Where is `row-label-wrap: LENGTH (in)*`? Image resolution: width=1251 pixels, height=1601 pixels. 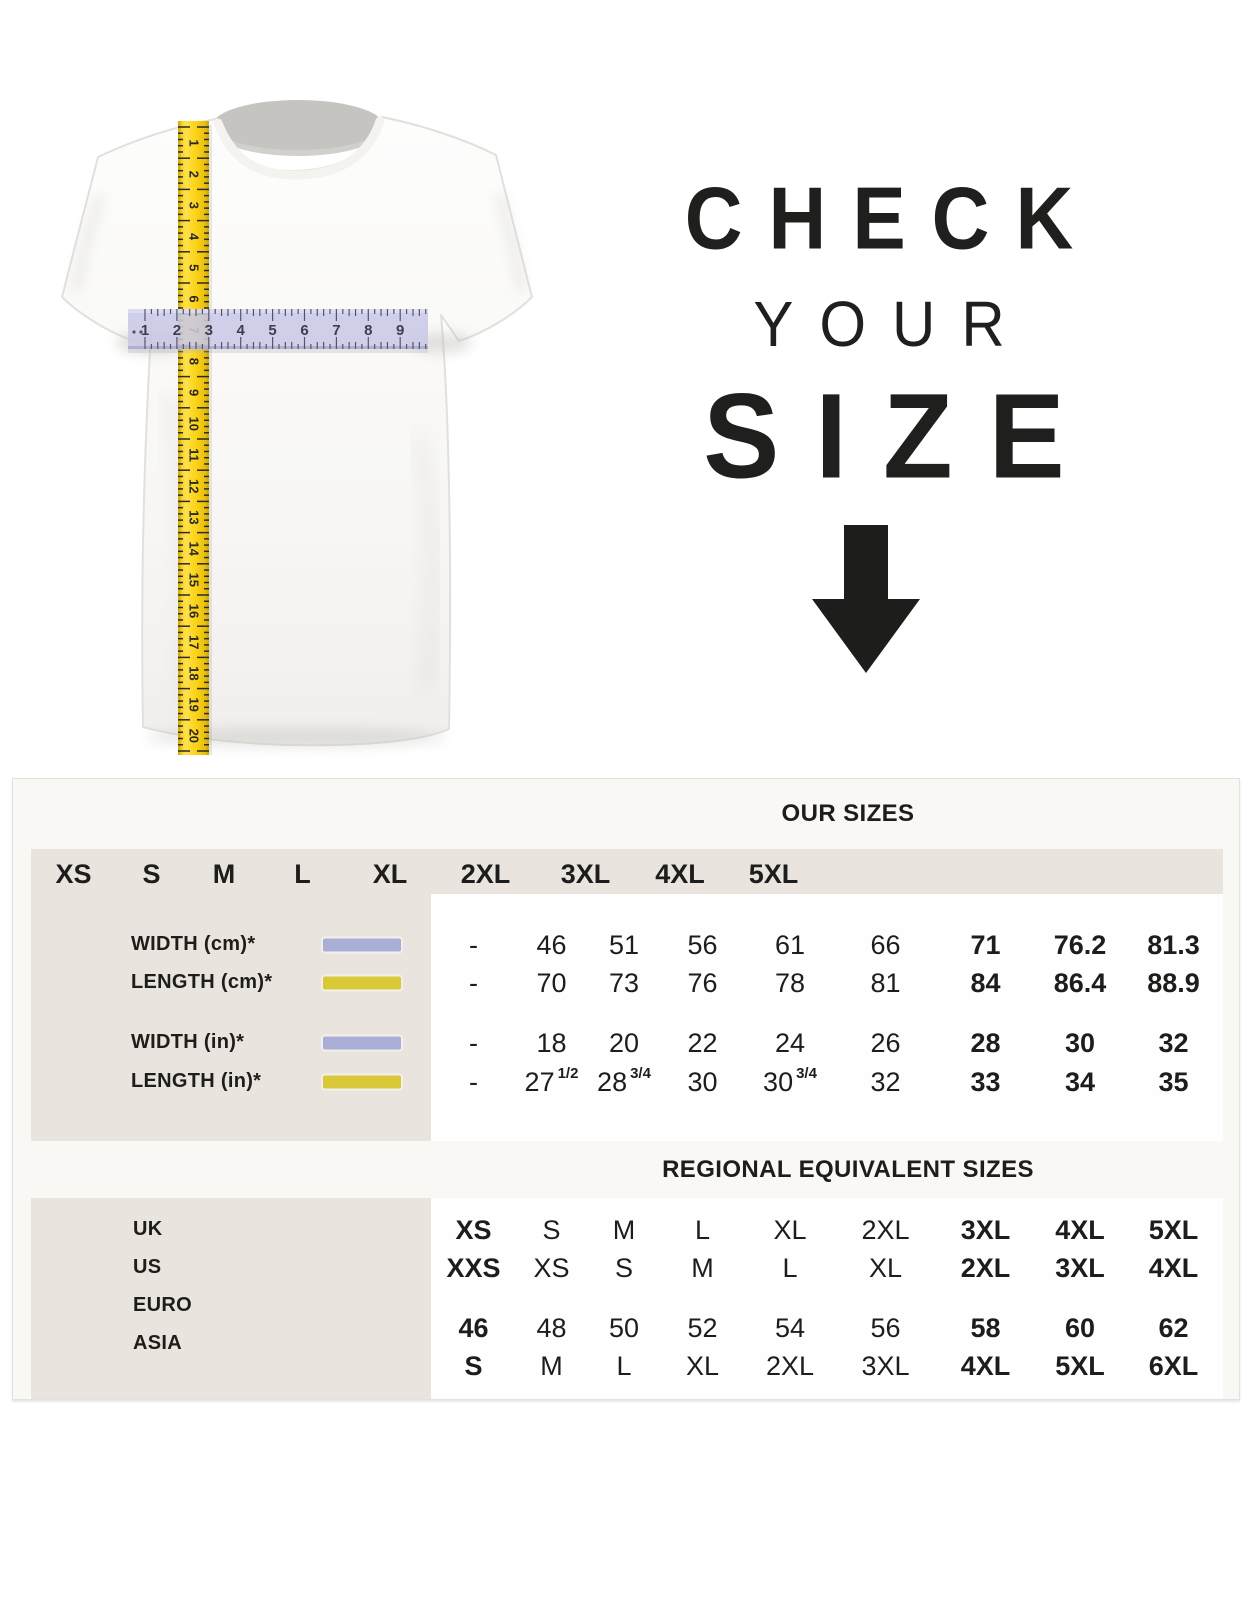 row-label-wrap: LENGTH (in)* is located at coordinates (231, 1082).